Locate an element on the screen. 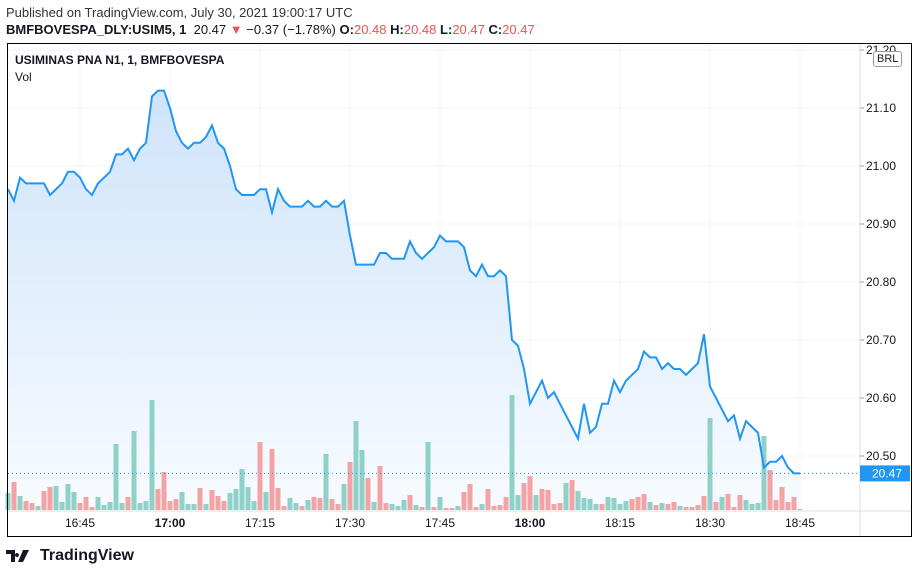  x-tick-label: 17:30 is located at coordinates (350, 523).